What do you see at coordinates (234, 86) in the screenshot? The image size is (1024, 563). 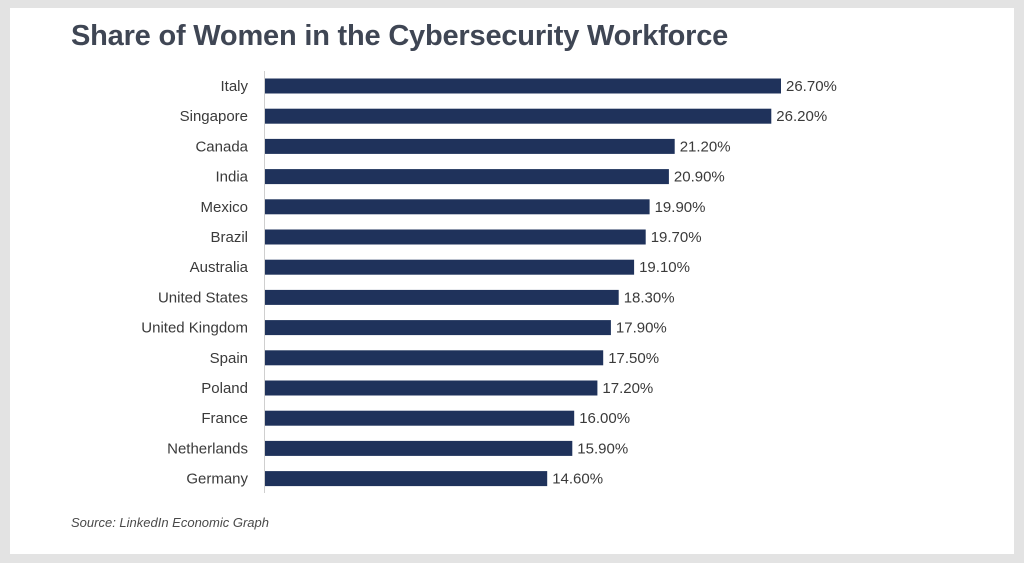 I see `category-label: Italy` at bounding box center [234, 86].